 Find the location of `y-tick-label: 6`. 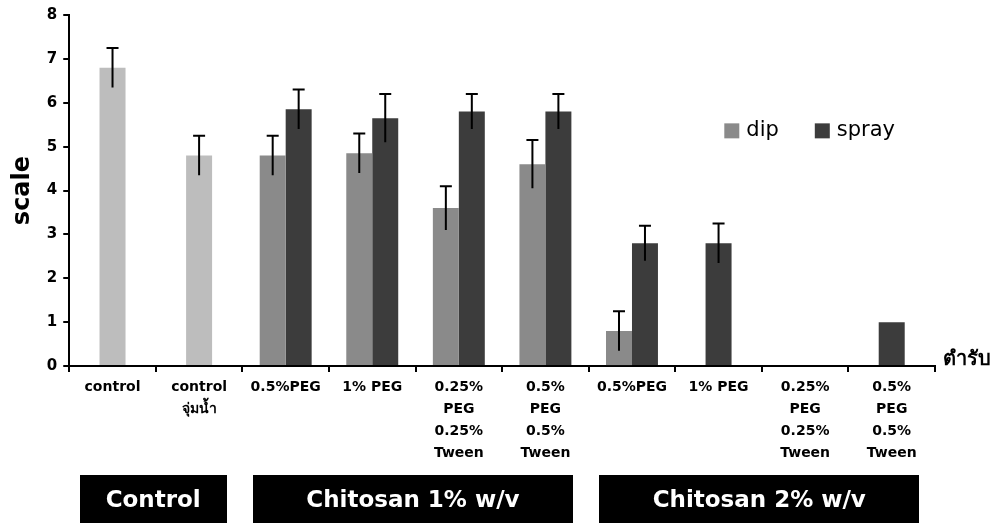

y-tick-label: 6 is located at coordinates (52, 101).